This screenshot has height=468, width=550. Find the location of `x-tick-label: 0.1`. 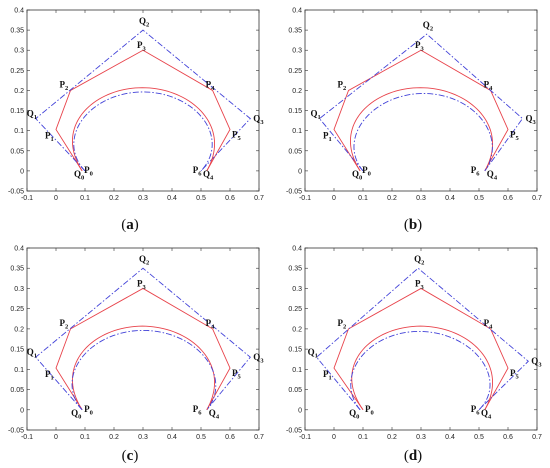

x-tick-label: 0.1 is located at coordinates (363, 437).